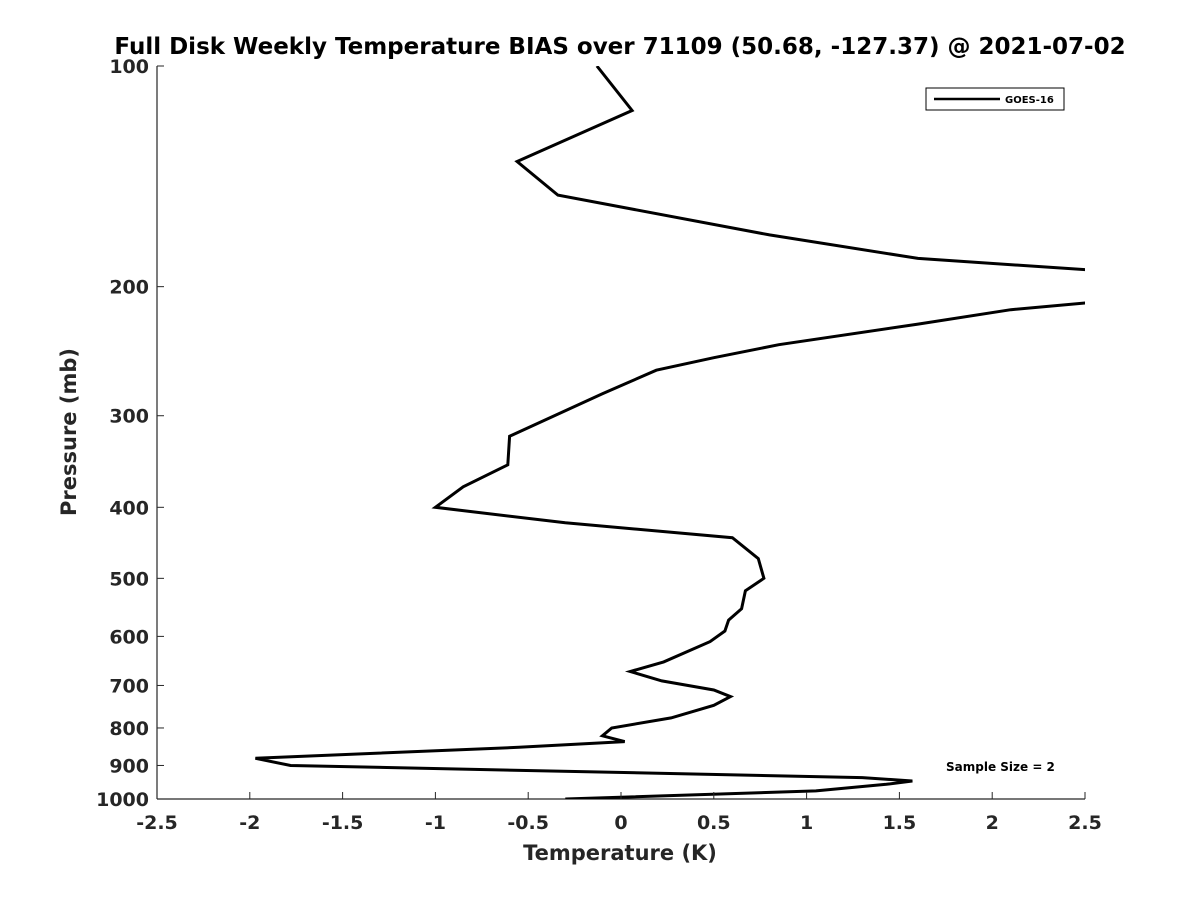 This screenshot has width=1200, height=900. What do you see at coordinates (129, 508) in the screenshot?
I see `y-tick-label: 400` at bounding box center [129, 508].